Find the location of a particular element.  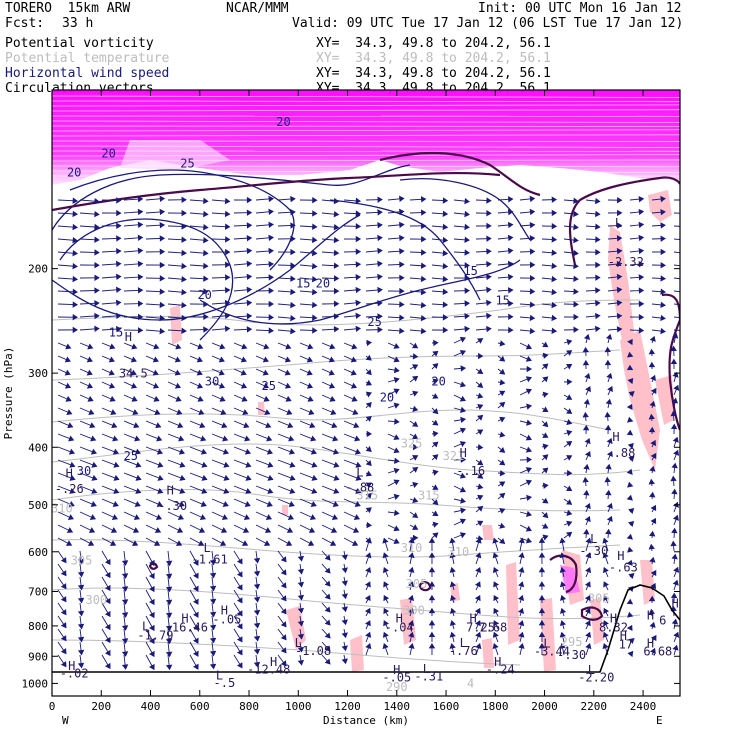

theta-label: 305 is located at coordinates (82, 560).